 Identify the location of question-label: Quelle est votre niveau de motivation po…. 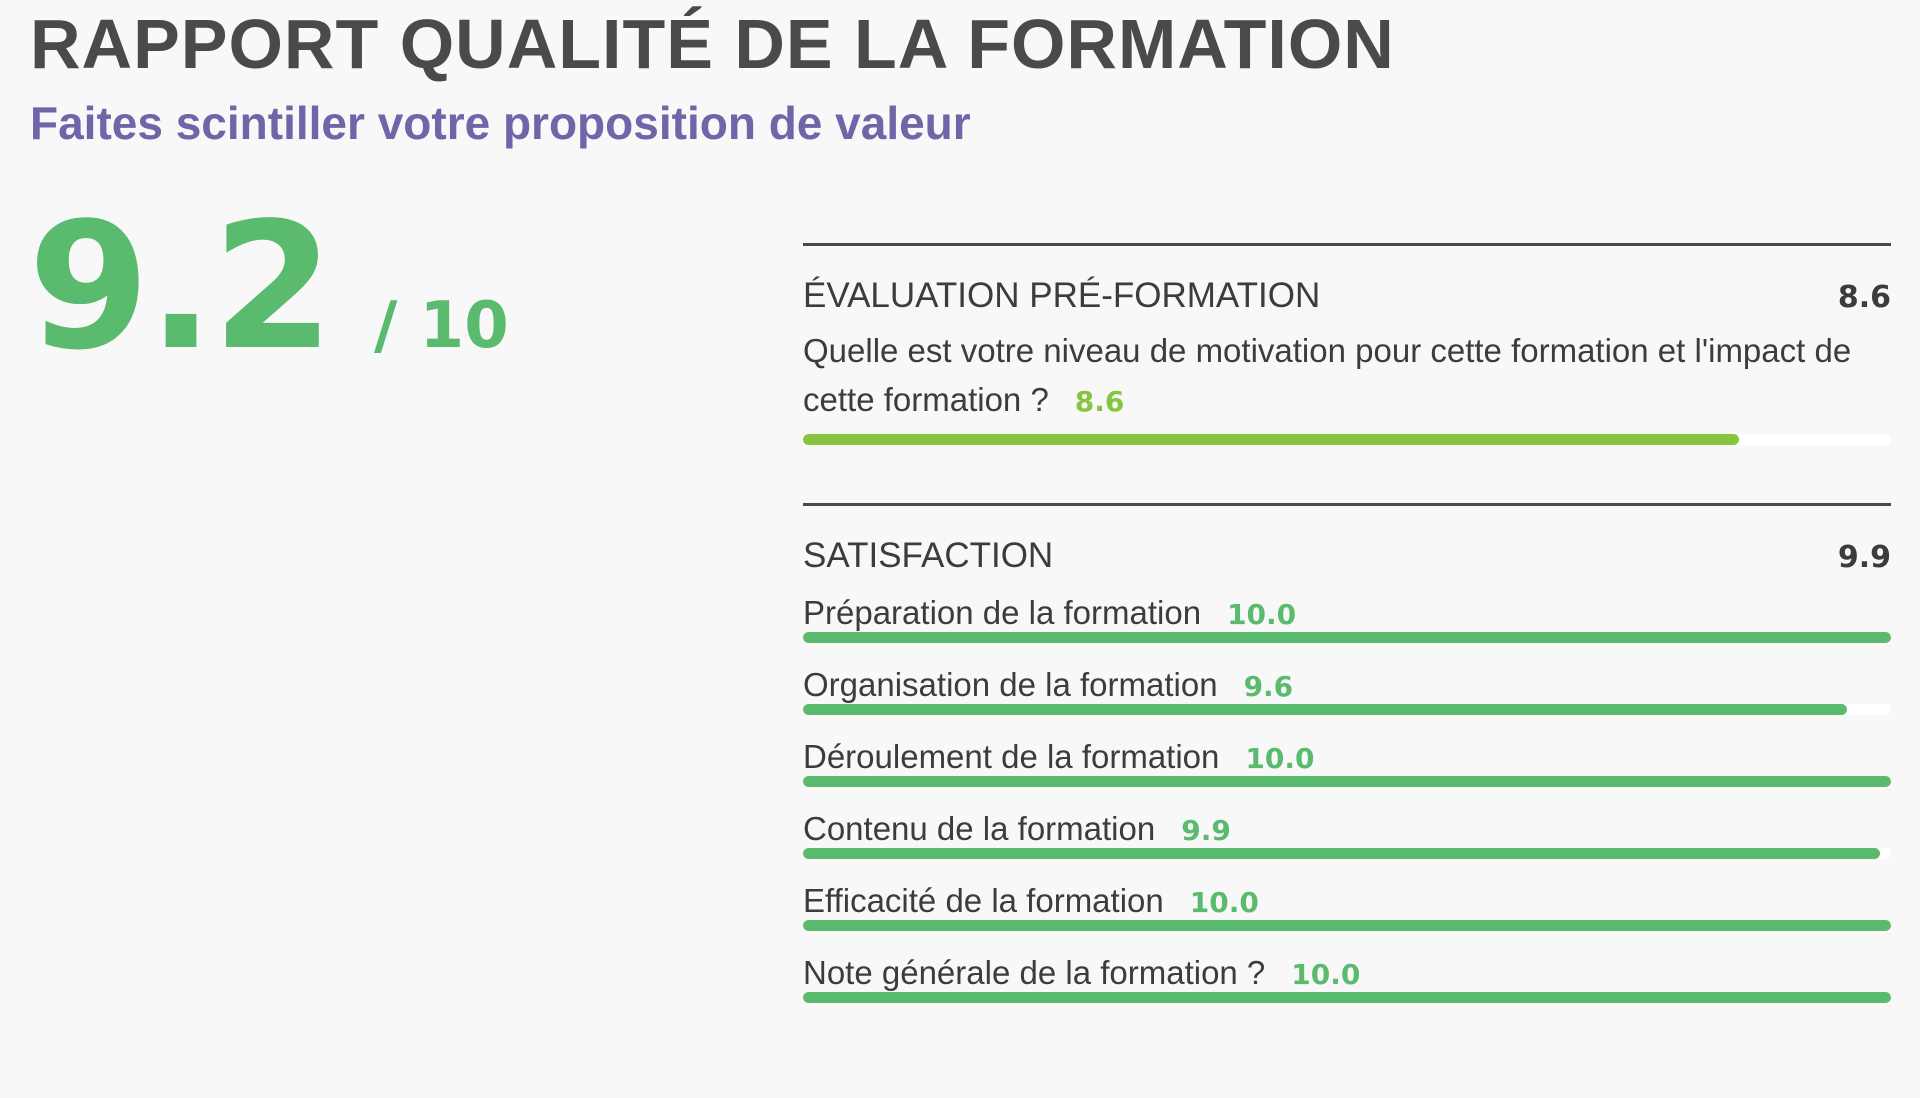
(1347, 376).